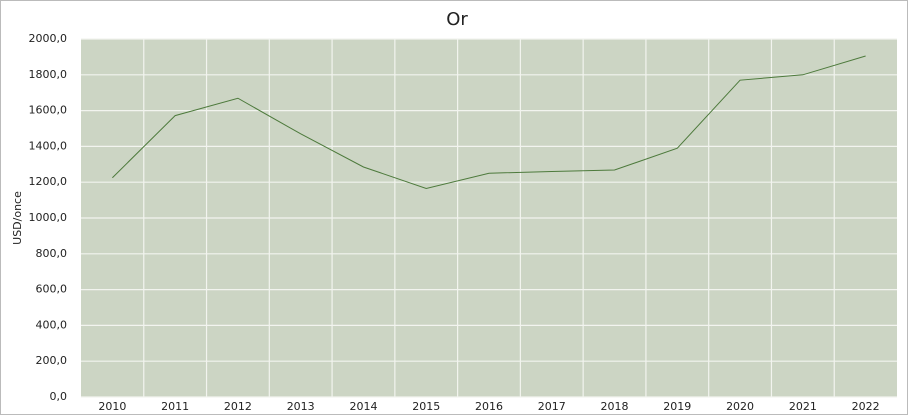  I want to click on x-tick-label: 2012, so click(238, 406).